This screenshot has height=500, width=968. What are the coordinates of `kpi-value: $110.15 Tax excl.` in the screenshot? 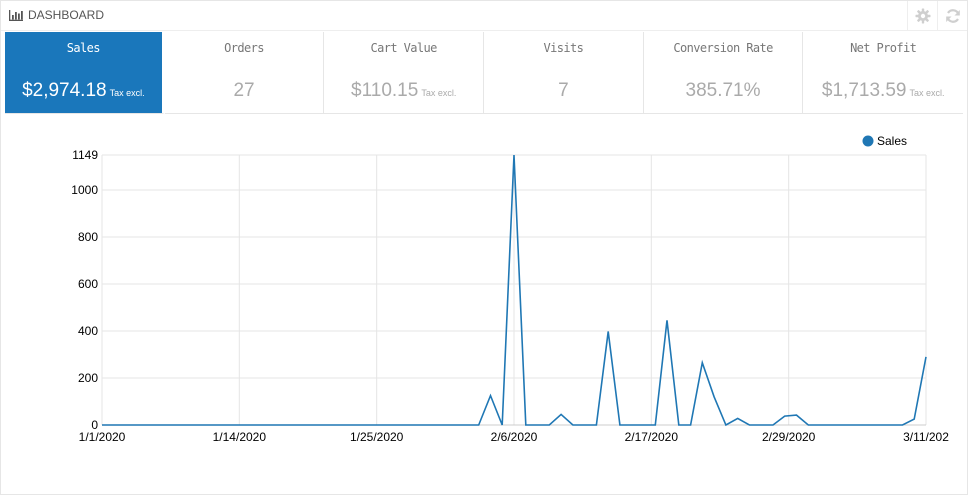 It's located at (403, 91).